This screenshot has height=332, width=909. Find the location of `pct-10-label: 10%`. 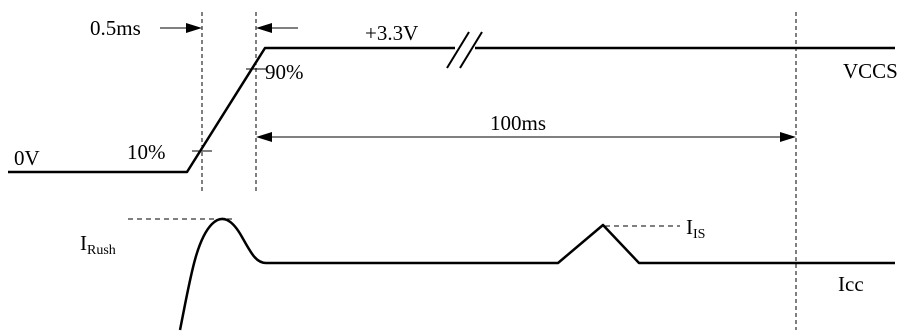

pct-10-label: 10% is located at coordinates (146, 152).